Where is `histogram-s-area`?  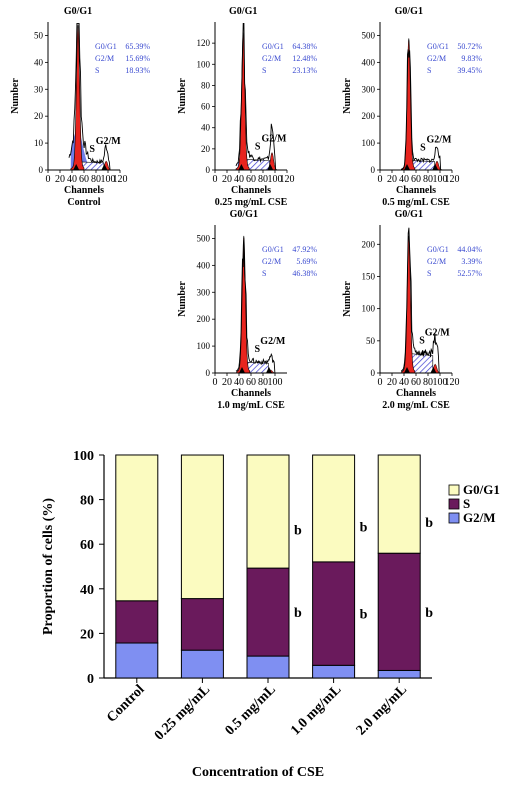 histogram-s-area is located at coordinates (422, 363).